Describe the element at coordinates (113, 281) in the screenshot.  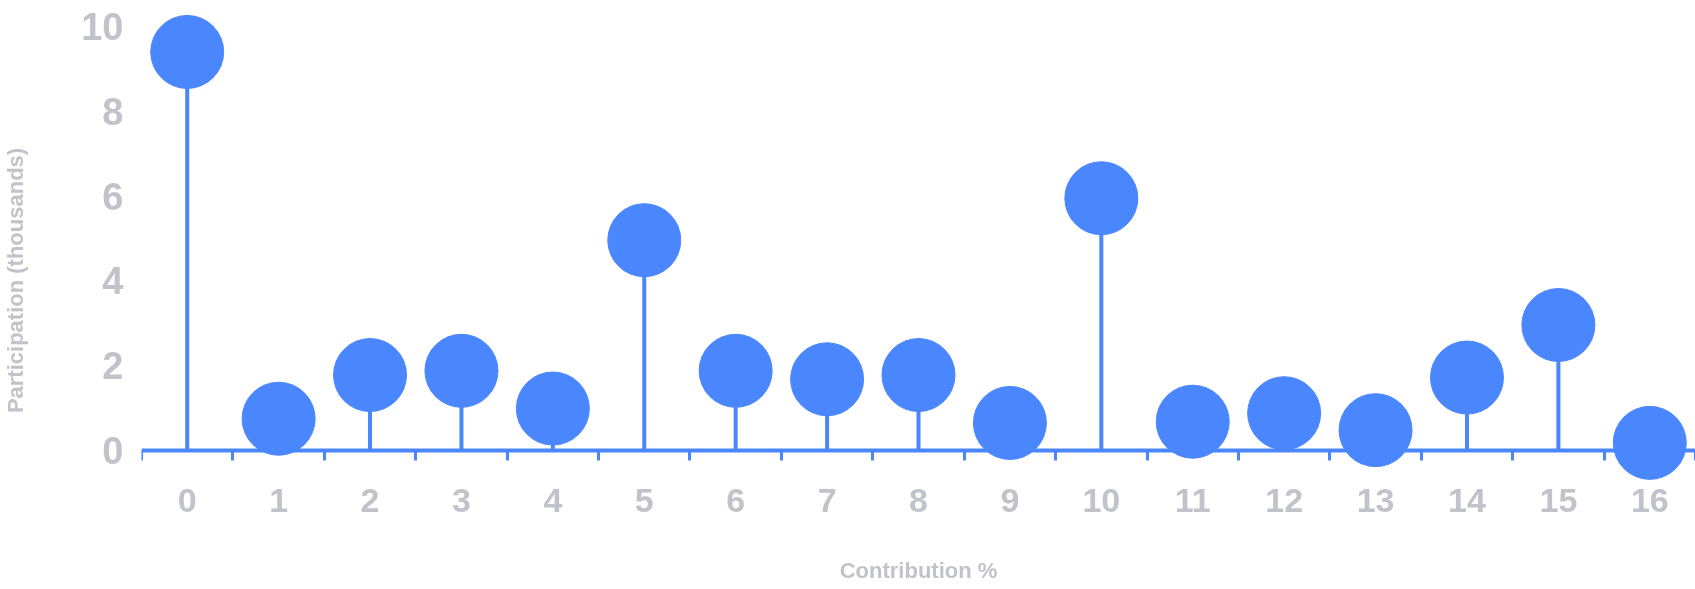
I see `y-tick-label: 4` at that location.